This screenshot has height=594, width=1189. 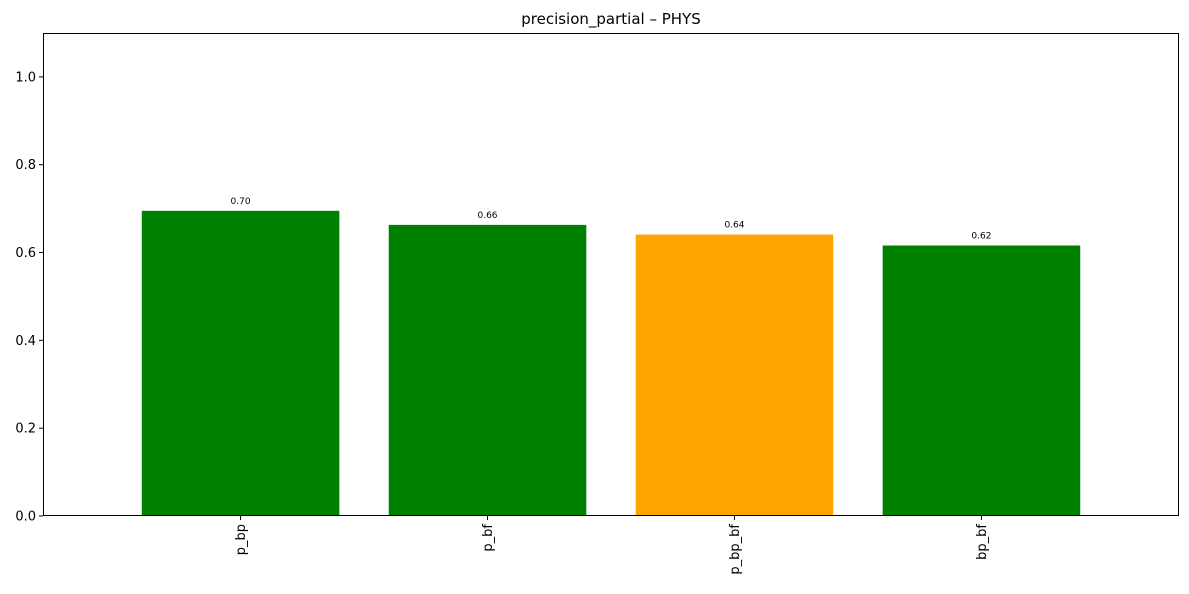 What do you see at coordinates (25, 253) in the screenshot?
I see `y-tick-label: 0.6` at bounding box center [25, 253].